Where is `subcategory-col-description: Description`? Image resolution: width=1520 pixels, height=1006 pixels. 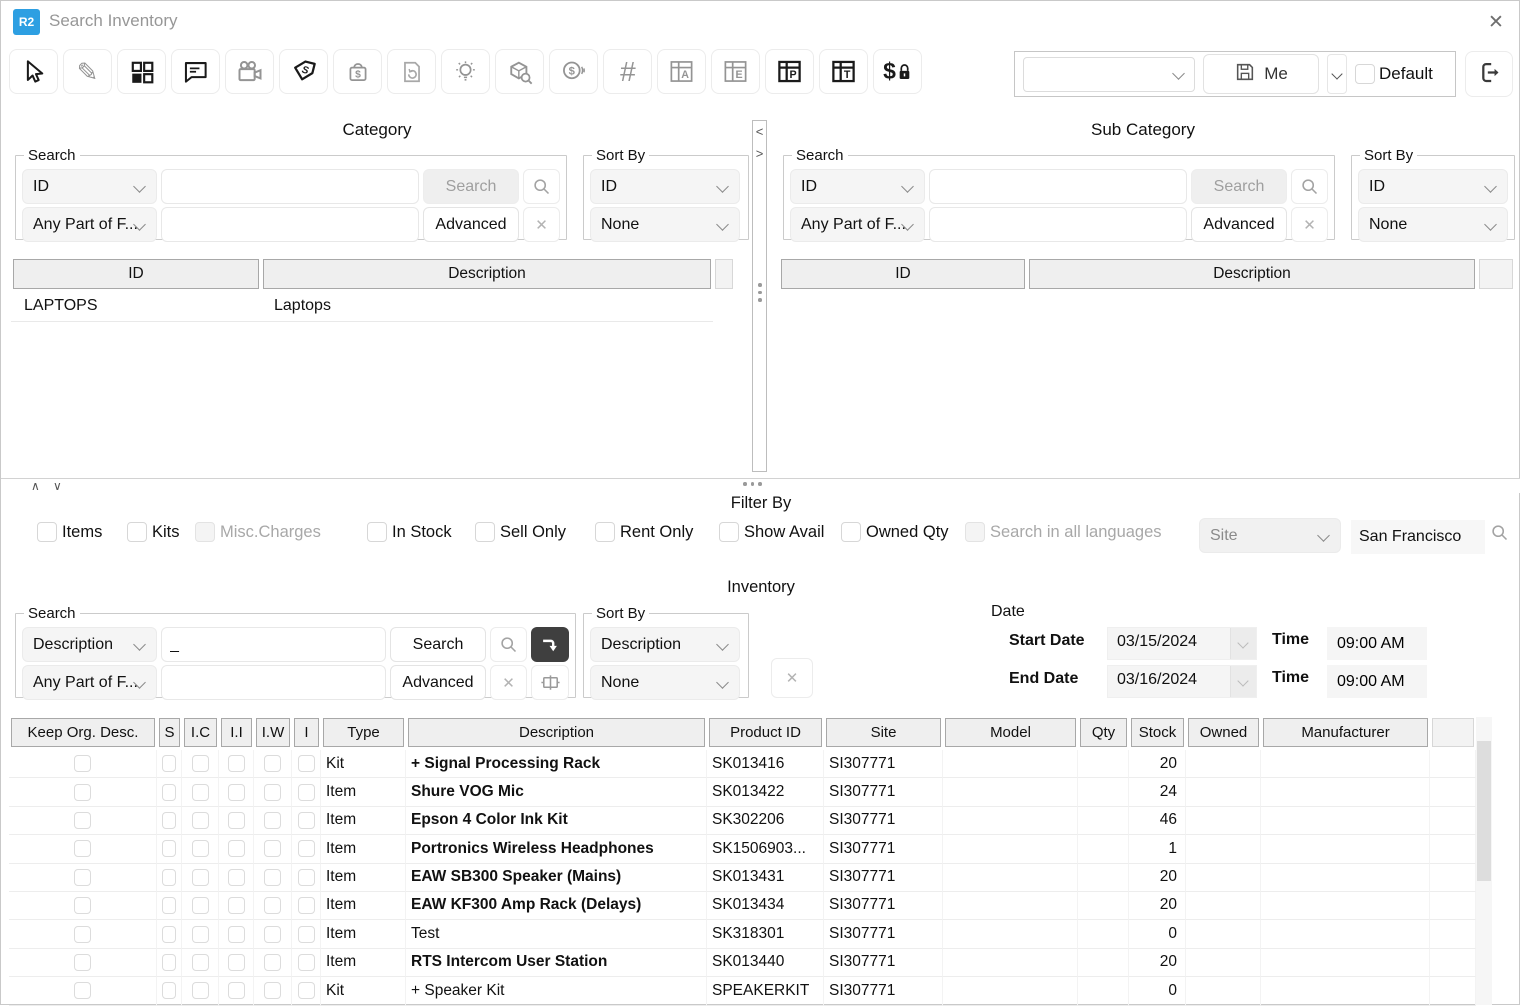
subcategory-col-description: Description is located at coordinates (1252, 274).